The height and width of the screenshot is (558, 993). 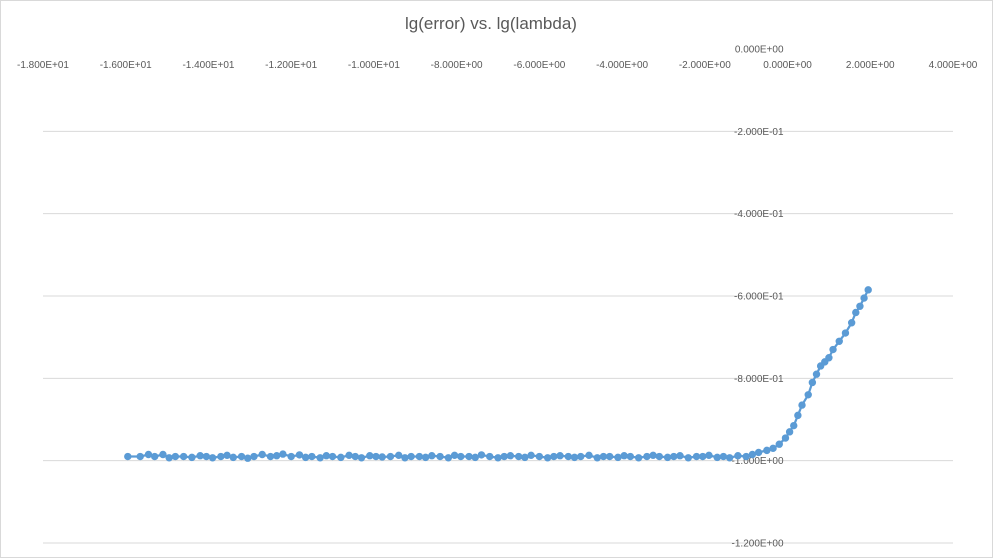 I want to click on x-tick-label: 2.000E+00, so click(x=870, y=65).